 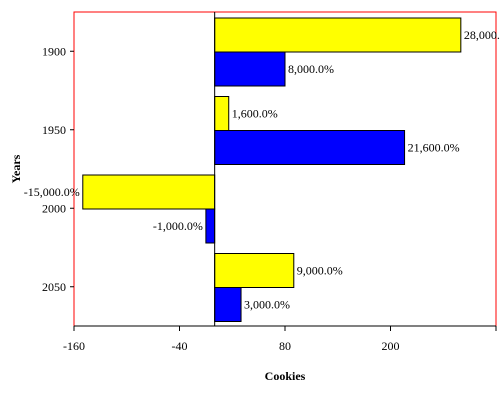 What do you see at coordinates (320, 271) in the screenshot?
I see `data-label-2050-series-1: 9,000.0%` at bounding box center [320, 271].